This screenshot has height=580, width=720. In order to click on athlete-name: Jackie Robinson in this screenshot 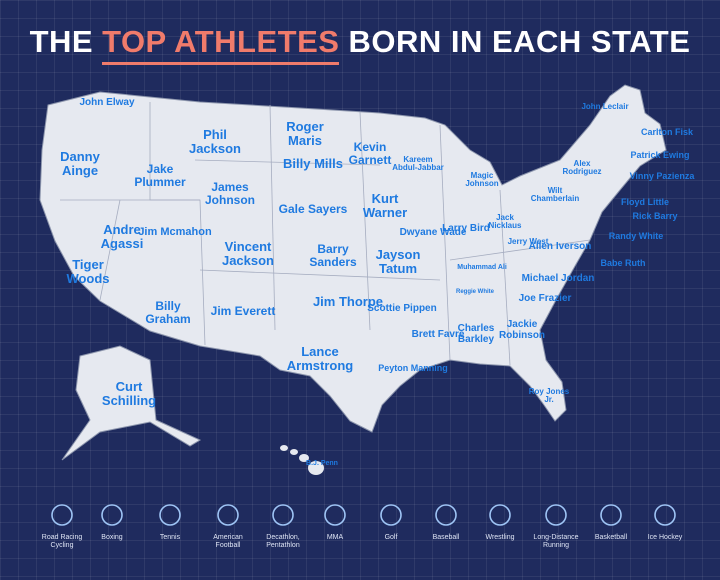, I will do `click(522, 330)`.